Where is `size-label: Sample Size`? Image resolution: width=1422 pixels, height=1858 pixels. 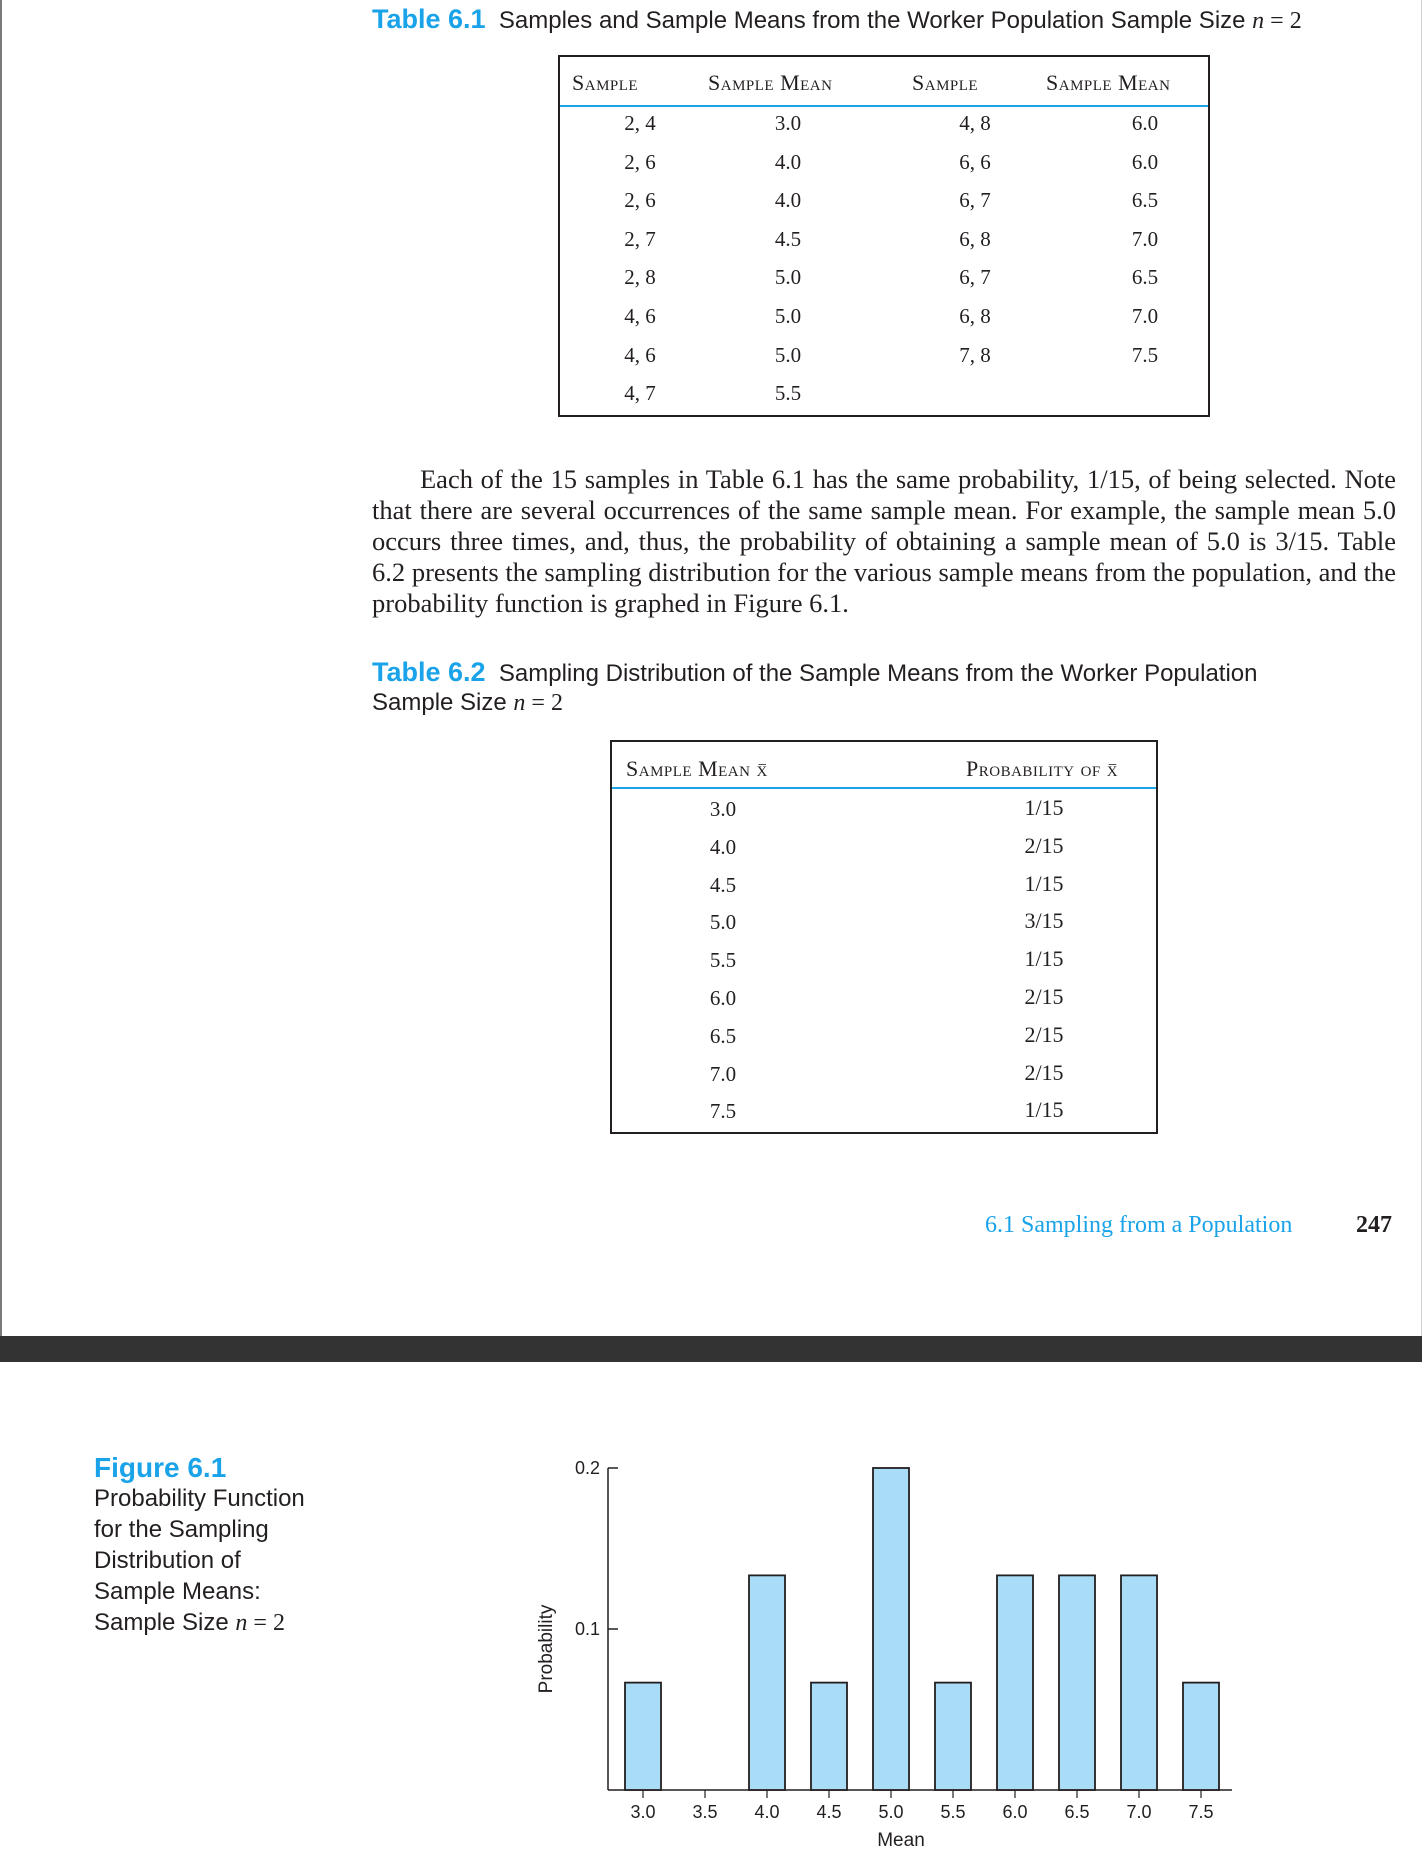
size-label: Sample Size is located at coordinates (165, 1622).